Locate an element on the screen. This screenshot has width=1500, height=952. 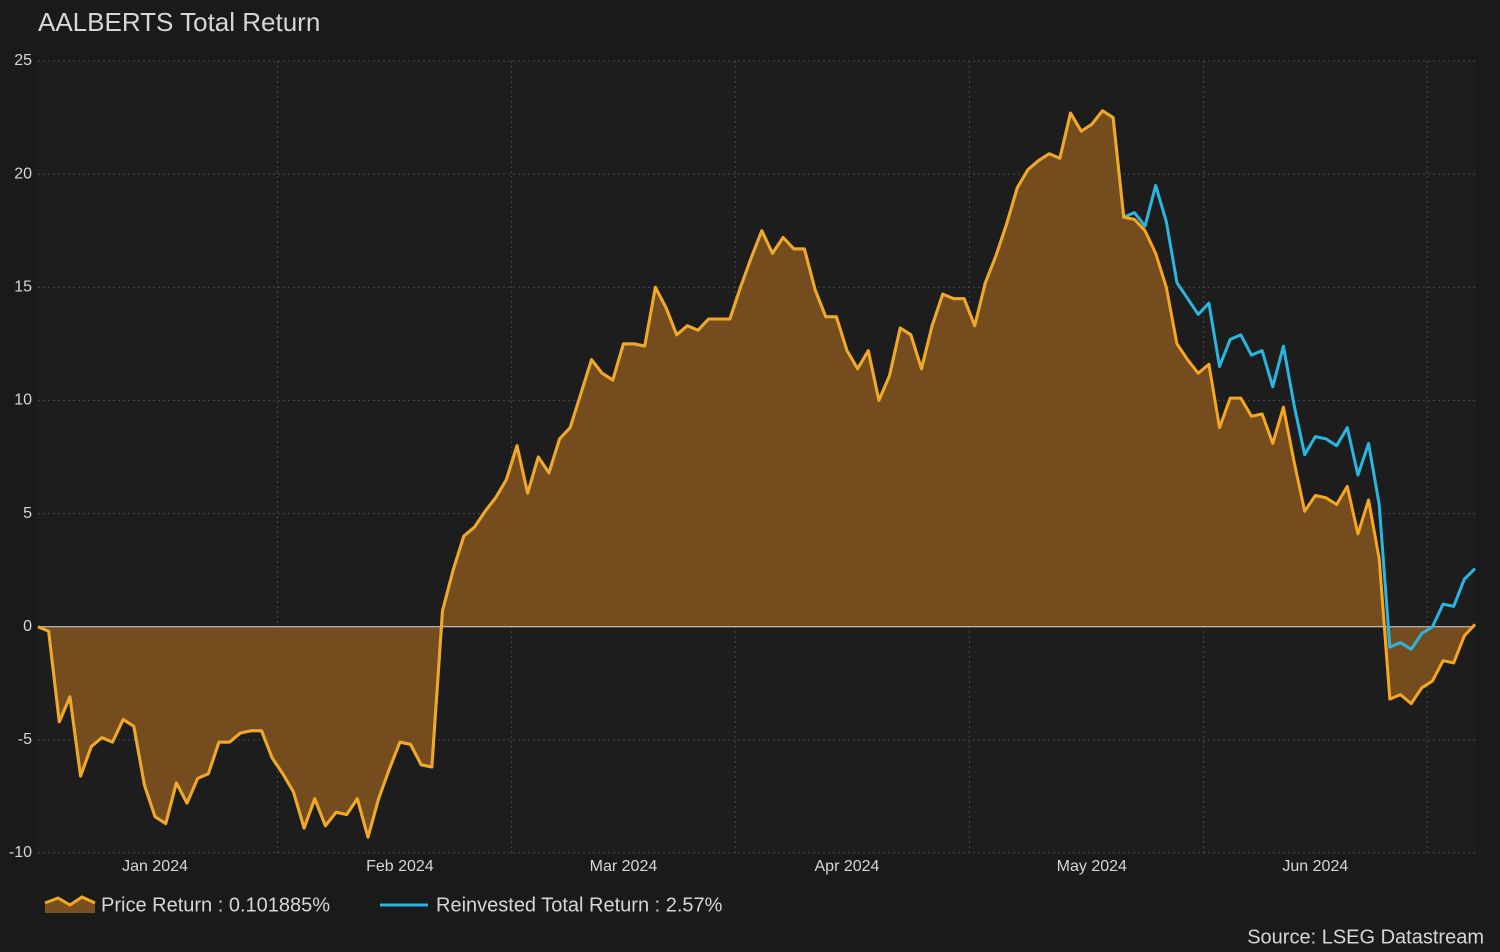
x-tick-label: Jan 2024 is located at coordinates (155, 866).